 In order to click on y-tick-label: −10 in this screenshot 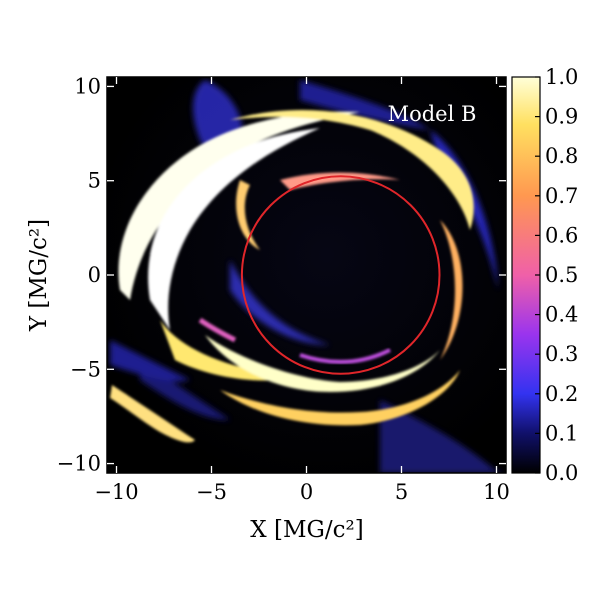, I will do `click(79, 464)`.